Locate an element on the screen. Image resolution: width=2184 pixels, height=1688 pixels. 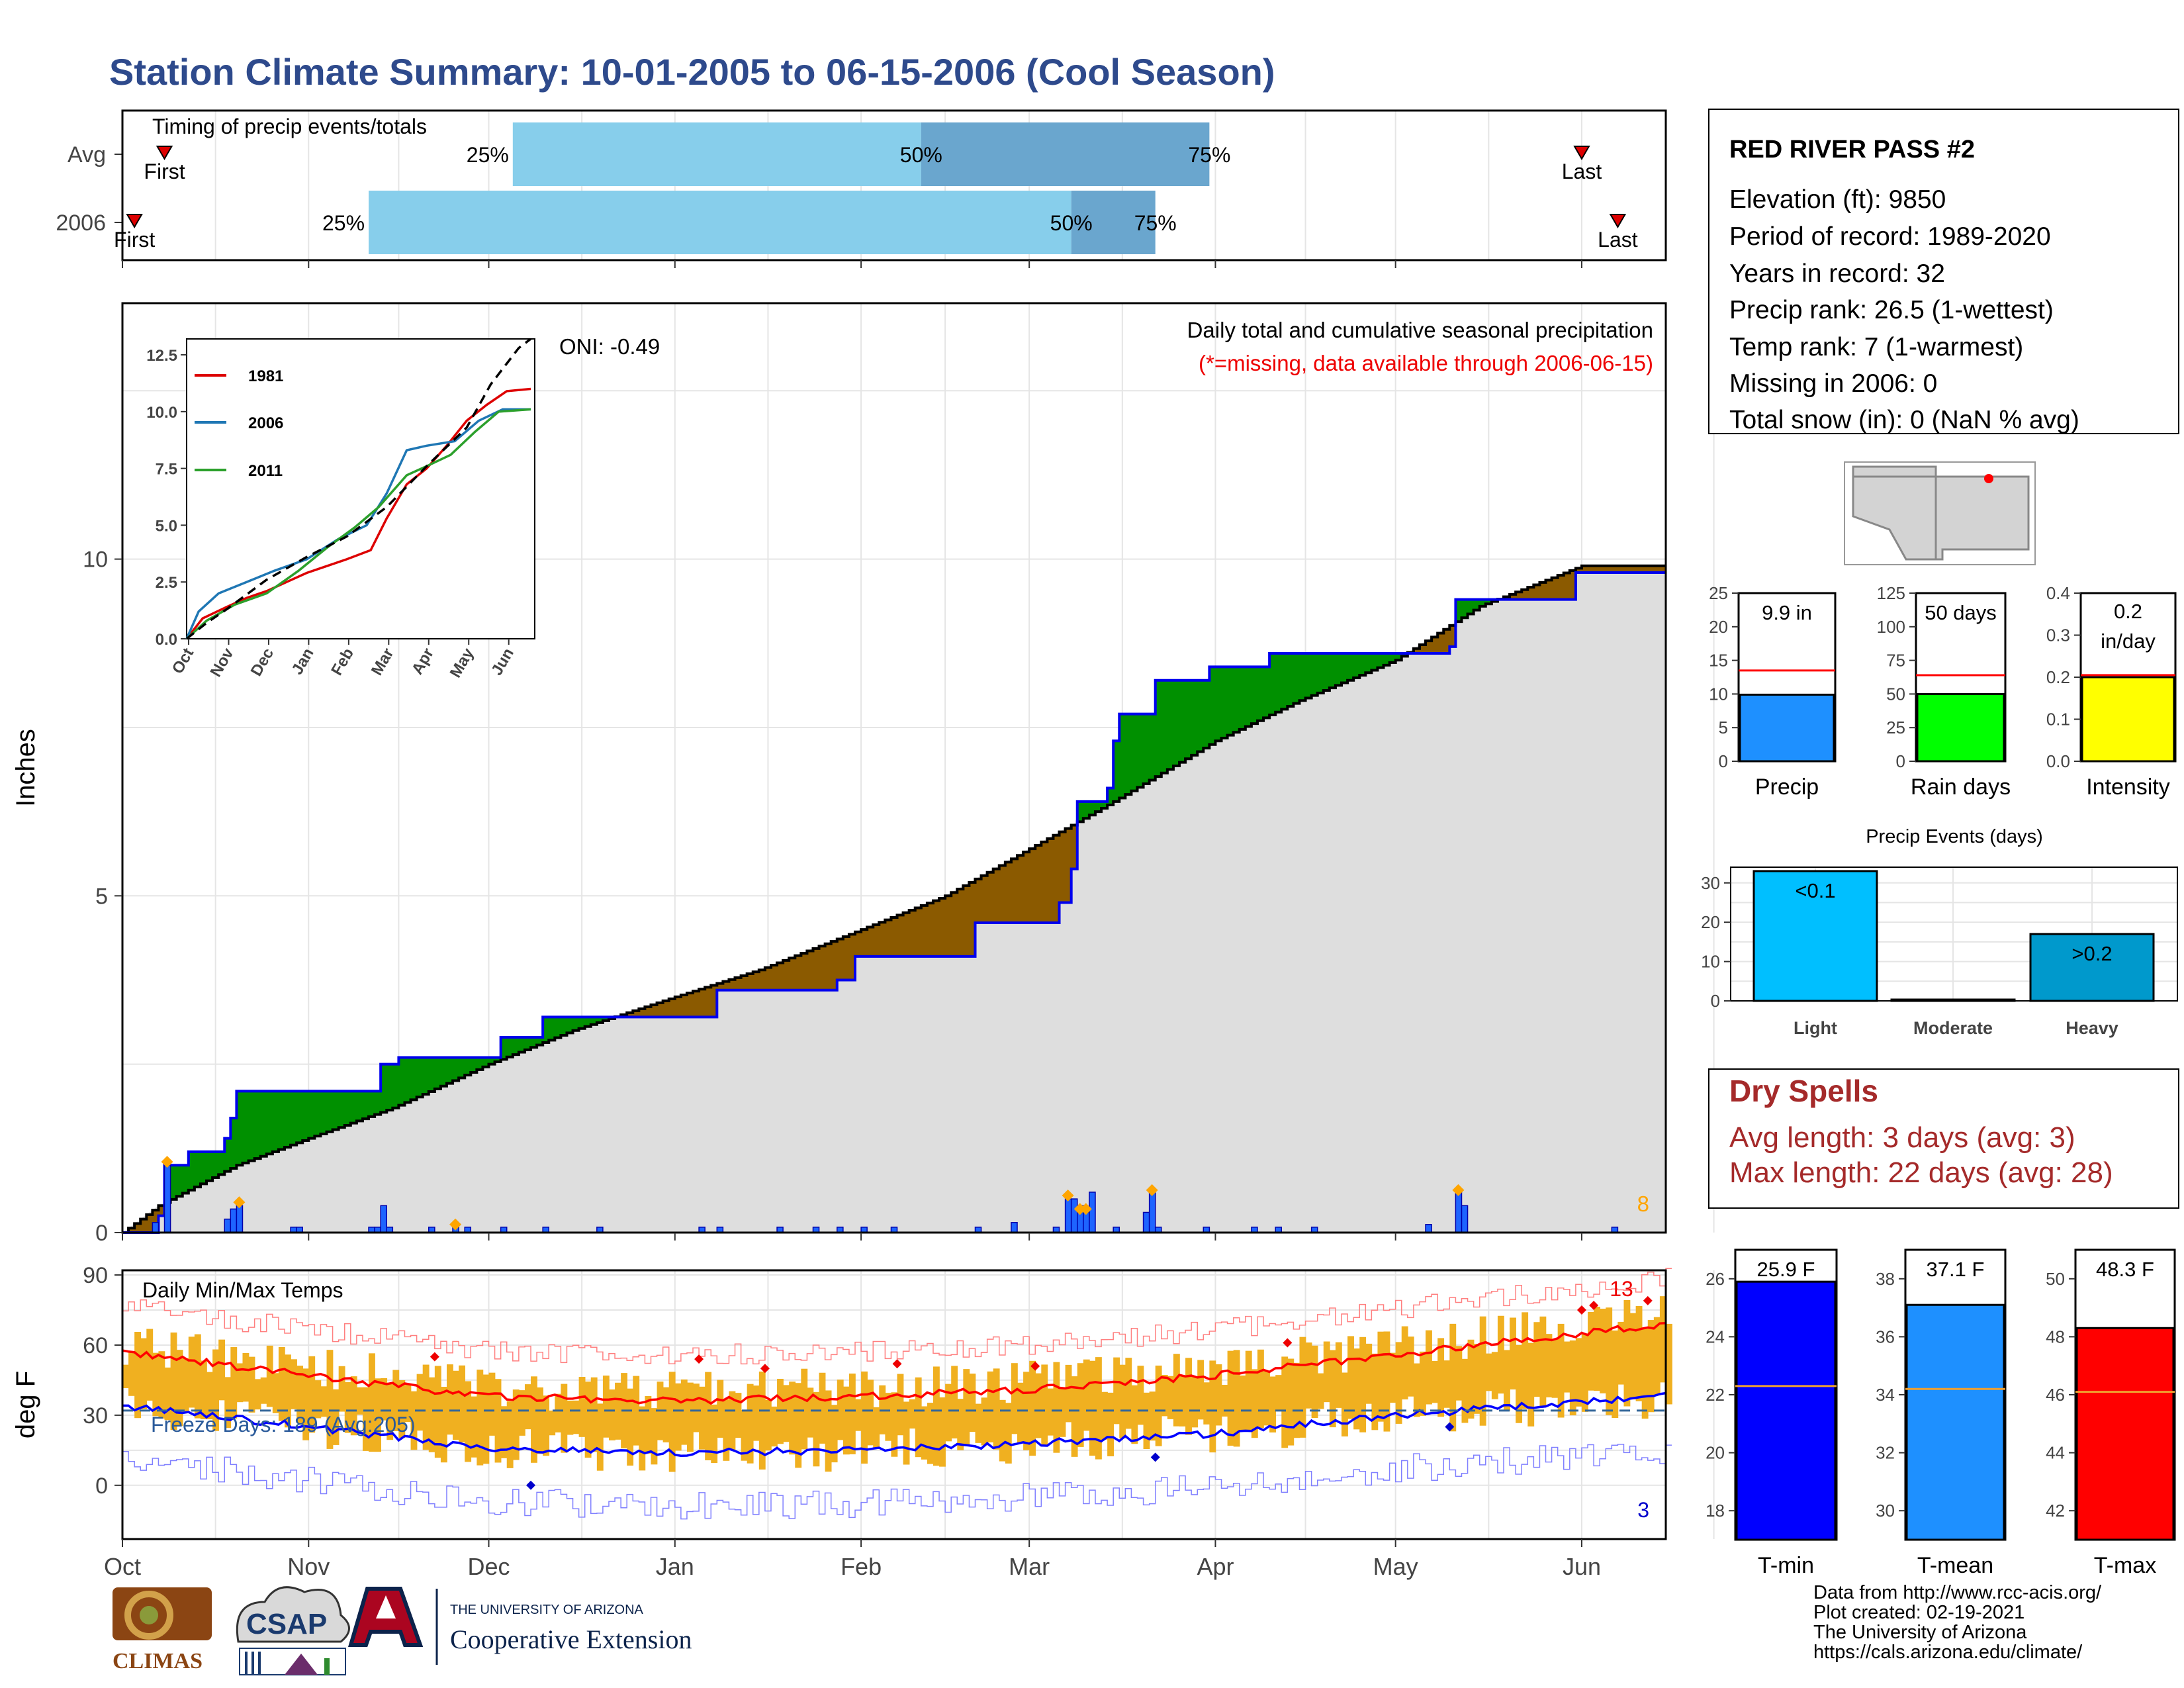
events-category-label: Moderate is located at coordinates (1953, 1028).